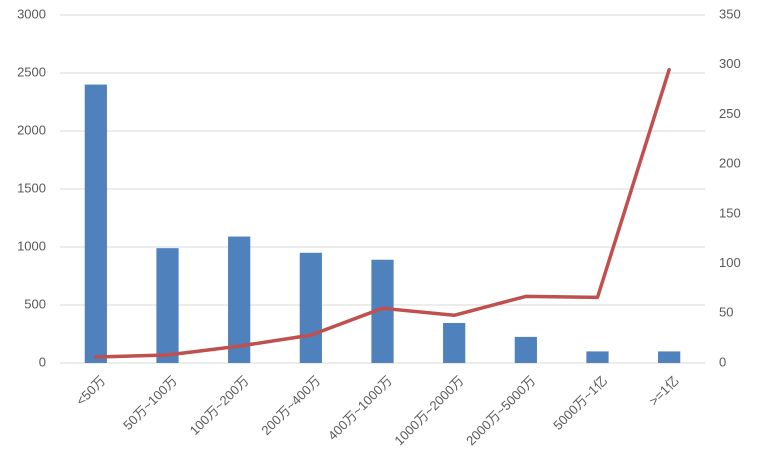 The image size is (765, 458). I want to click on y-tick-label: 1000, so click(31, 245).